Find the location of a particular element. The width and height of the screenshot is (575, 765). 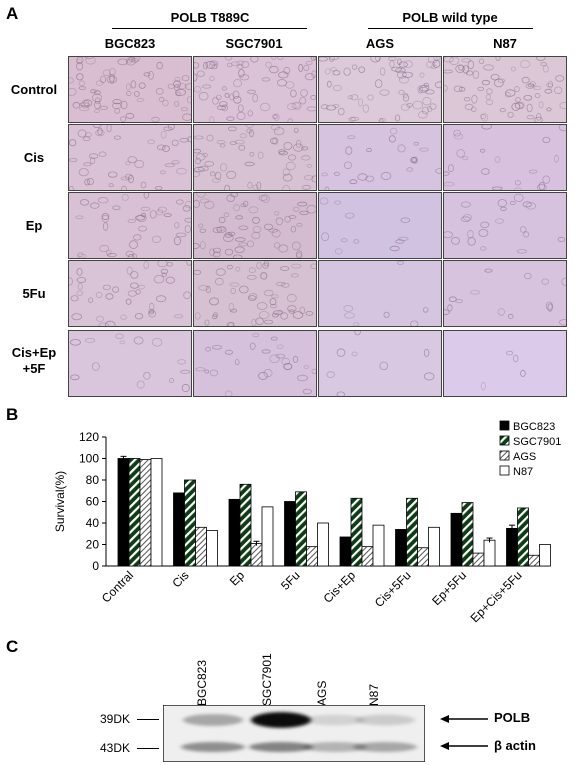

panel-b-letter: B is located at coordinates (12, 414).